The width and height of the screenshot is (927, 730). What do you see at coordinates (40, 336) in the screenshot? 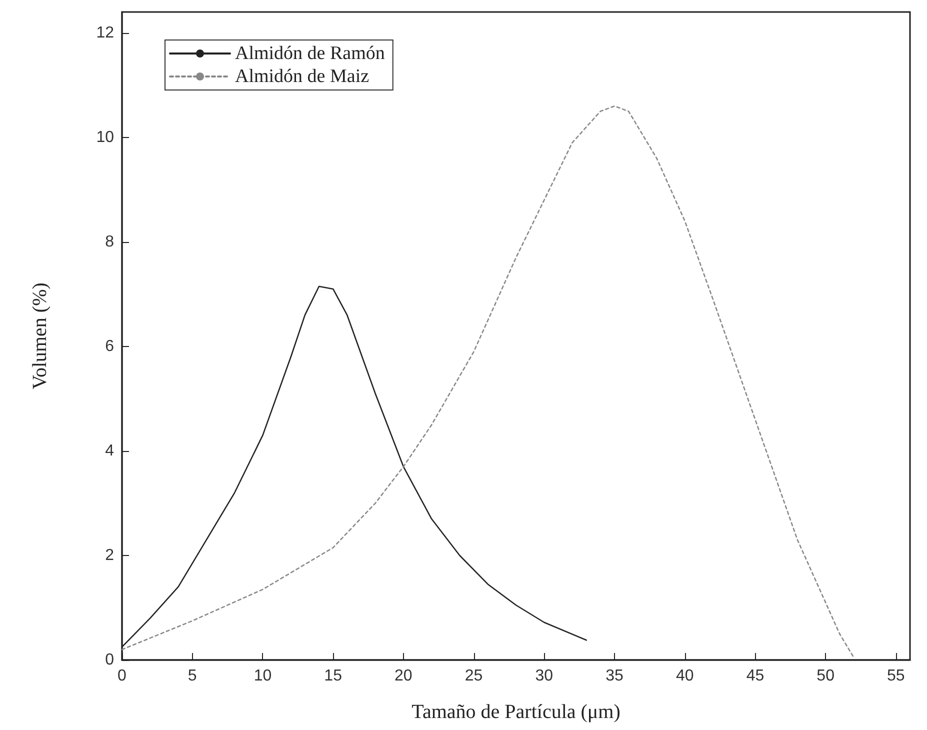
I see `y-axis-title: Volumen (%)` at bounding box center [40, 336].